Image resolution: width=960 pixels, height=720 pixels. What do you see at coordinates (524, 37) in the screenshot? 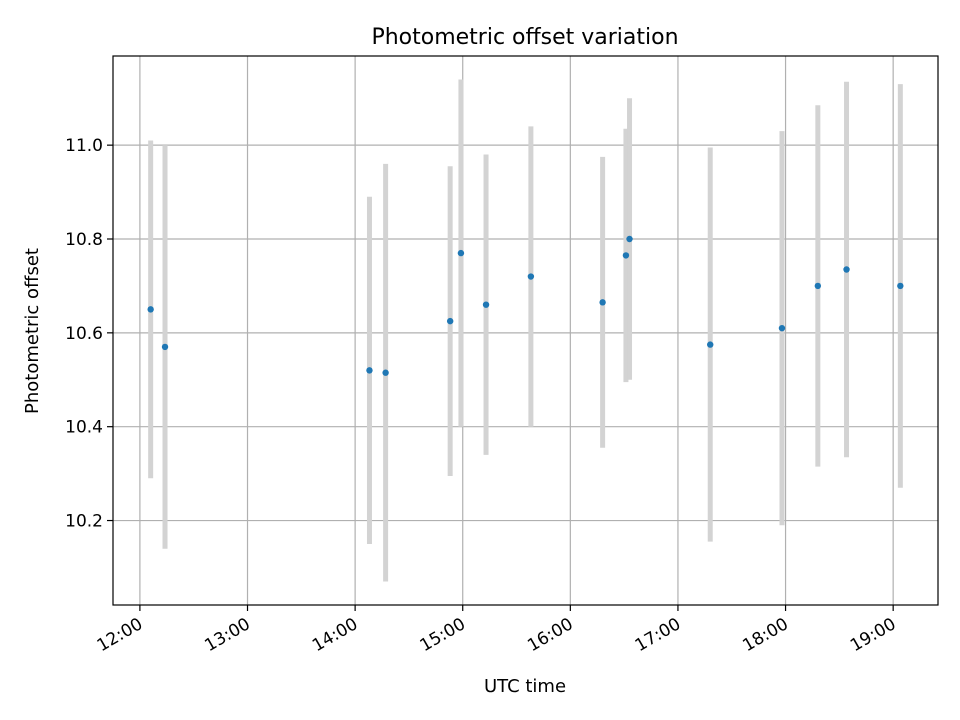
I see `chart-title: Photometric offset variation` at bounding box center [524, 37].